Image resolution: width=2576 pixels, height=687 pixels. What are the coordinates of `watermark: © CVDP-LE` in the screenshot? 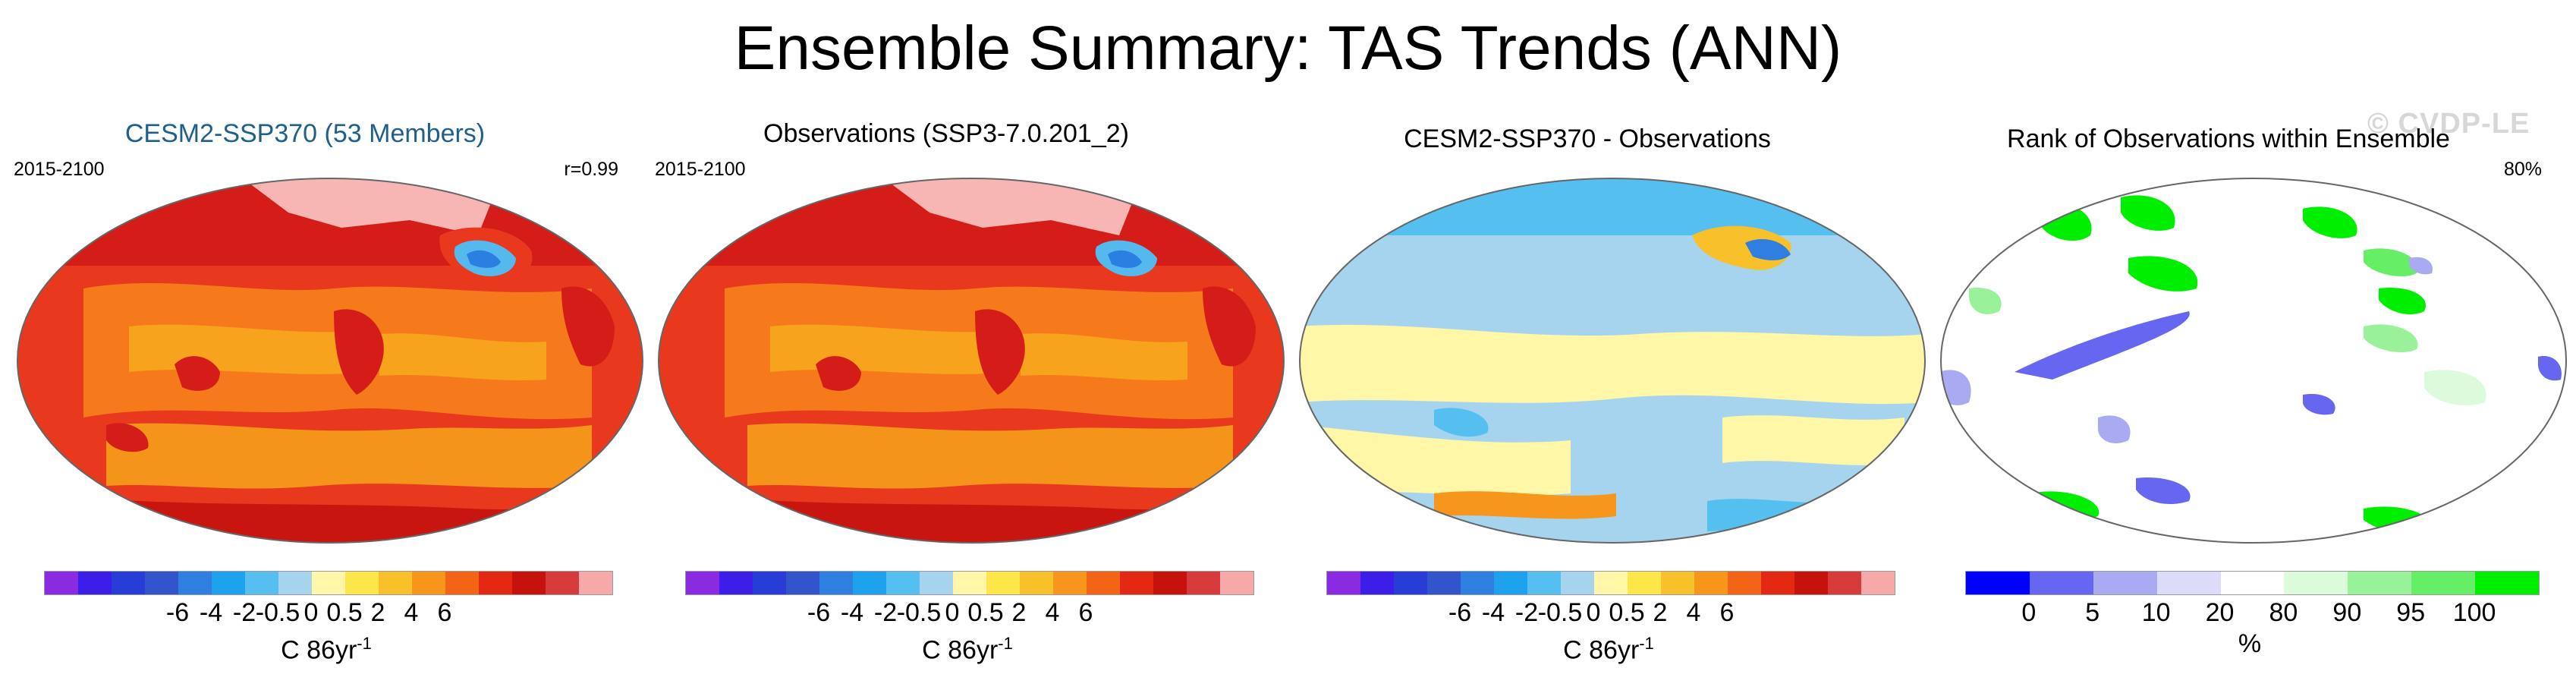 It's located at (2448, 124).